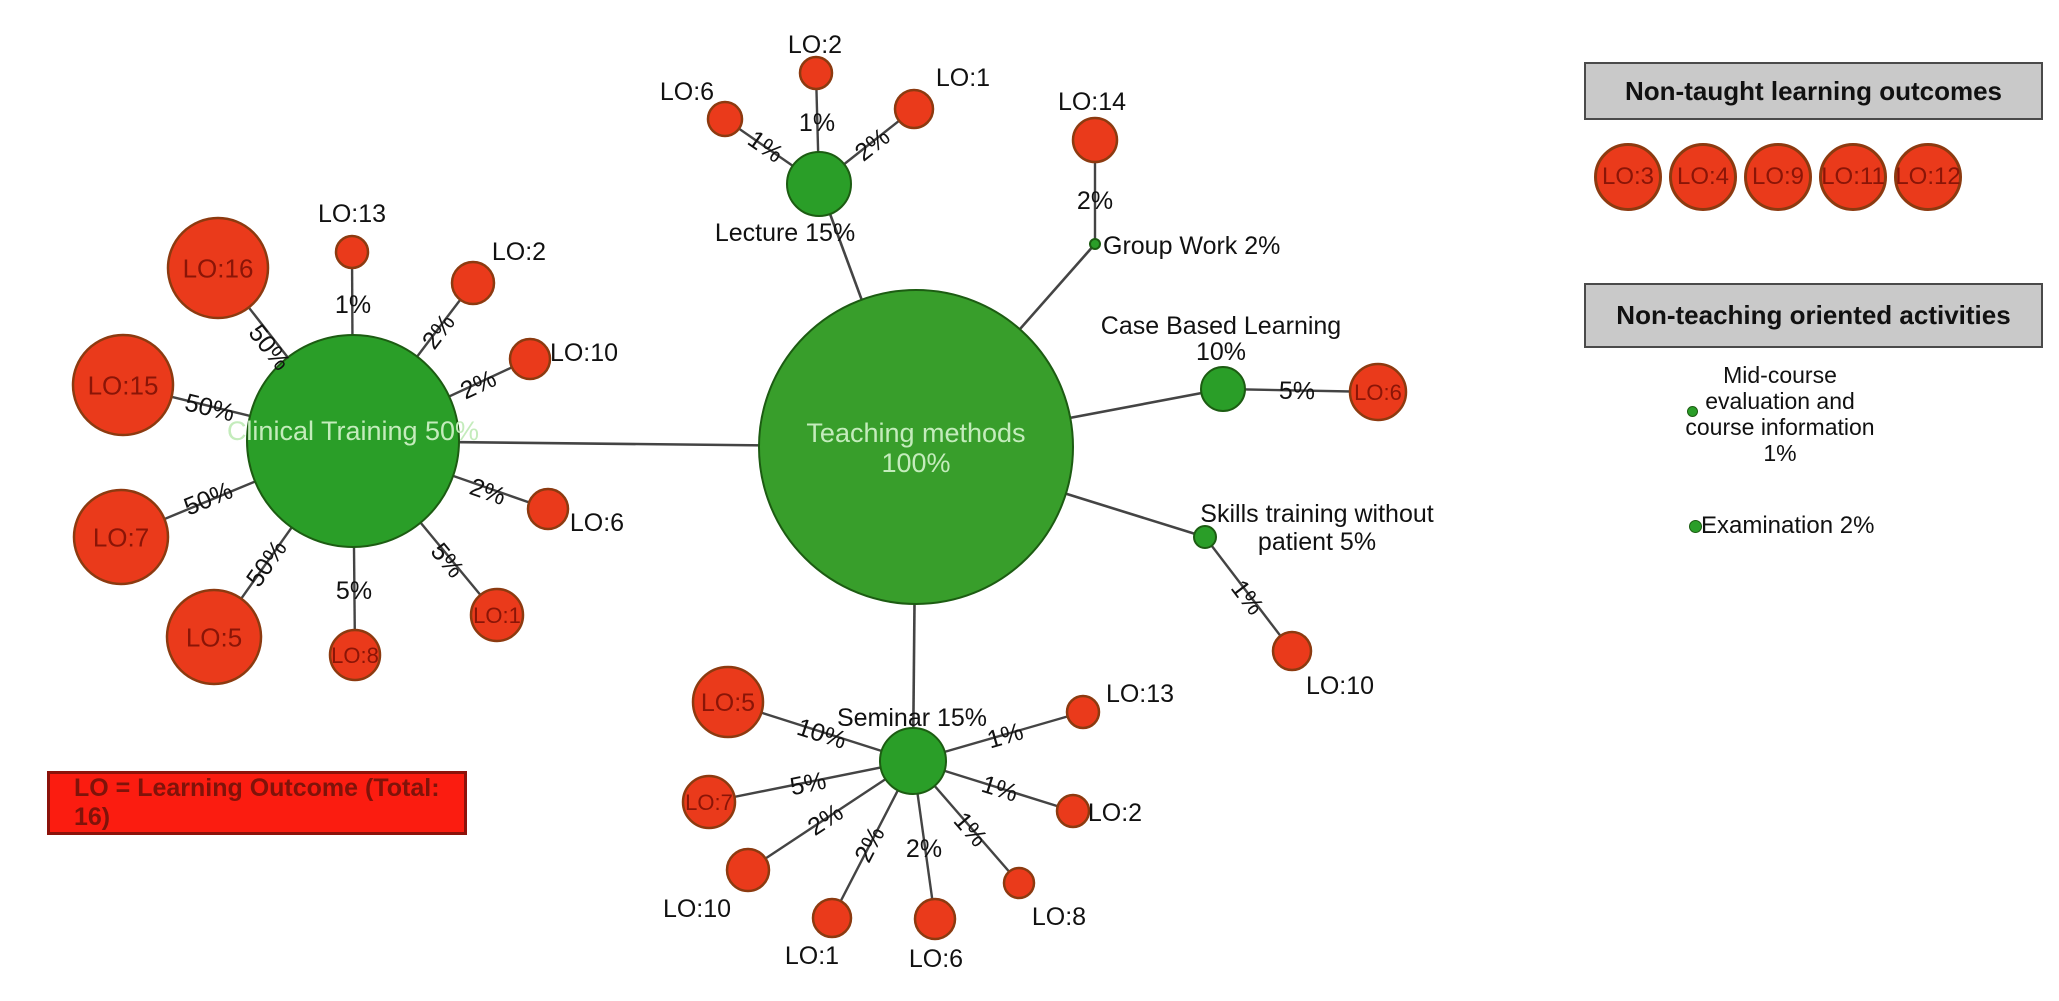 The image size is (2059, 1001). What do you see at coordinates (1221, 352) in the screenshot?
I see `cbl-label: 10%` at bounding box center [1221, 352].